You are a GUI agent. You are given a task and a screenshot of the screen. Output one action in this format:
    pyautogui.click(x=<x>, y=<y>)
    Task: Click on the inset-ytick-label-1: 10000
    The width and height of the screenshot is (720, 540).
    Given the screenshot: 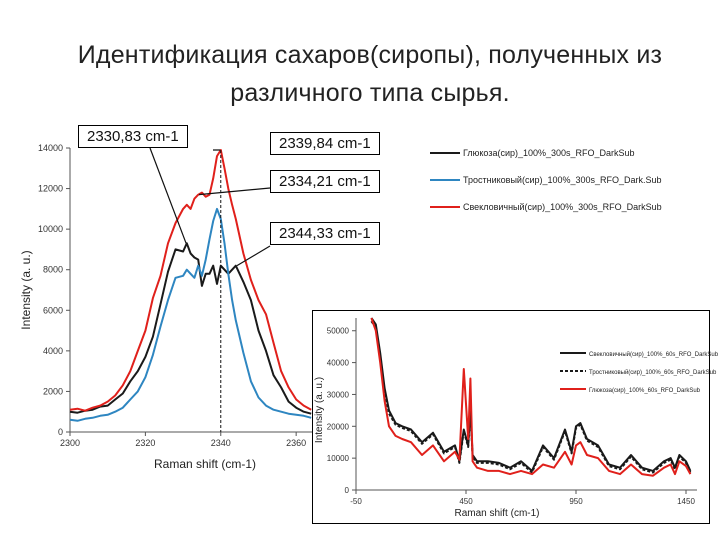 What is the action you would take?
    pyautogui.click(x=338, y=458)
    